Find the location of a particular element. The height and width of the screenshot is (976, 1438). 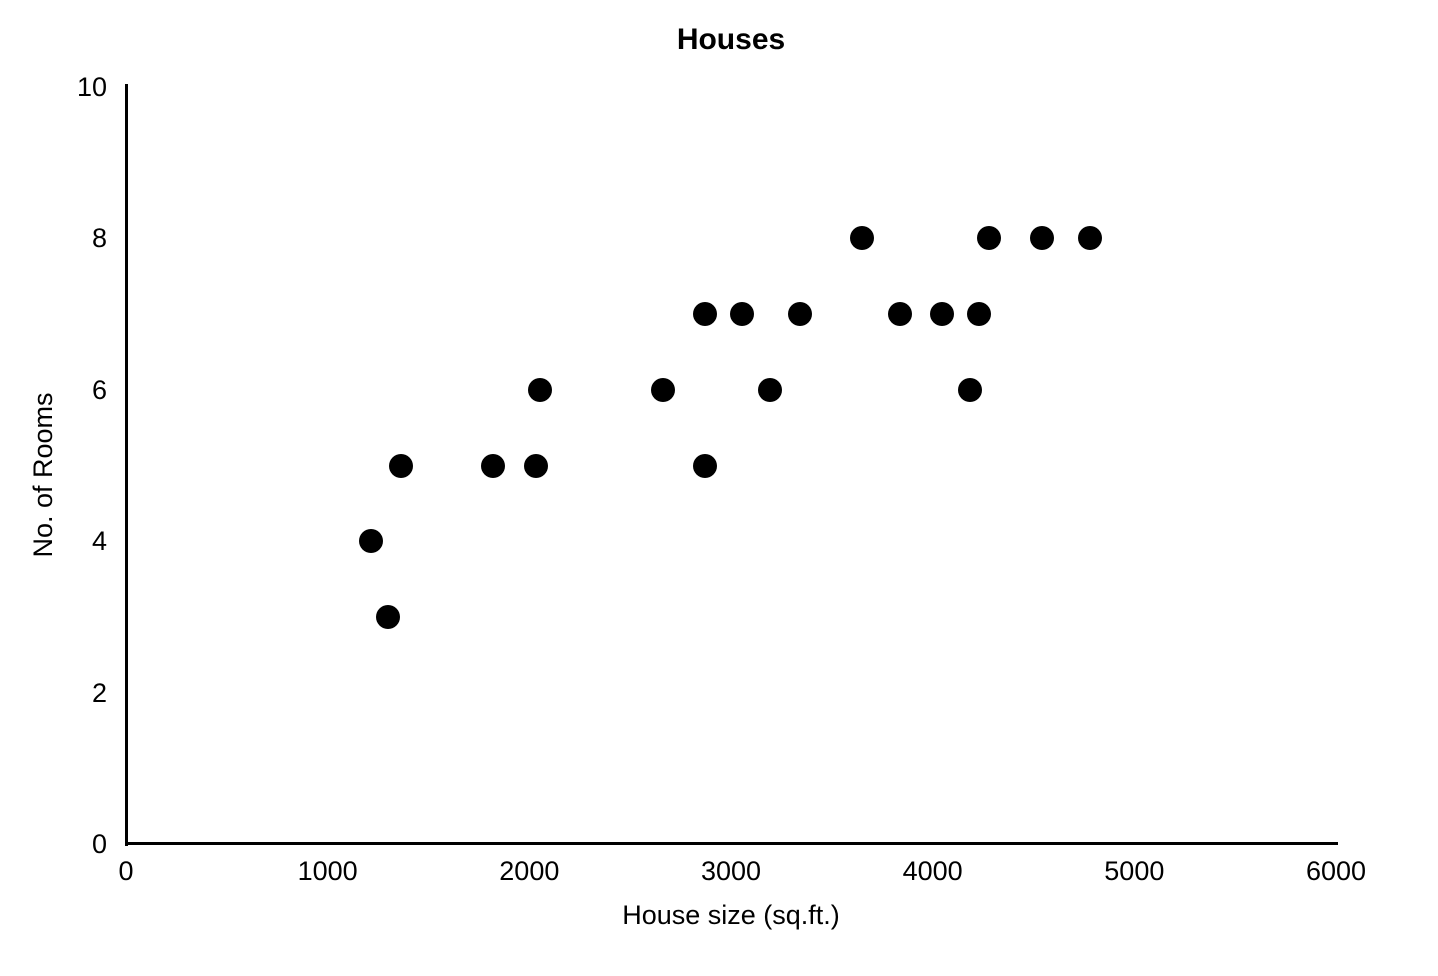

y-tick-label: 8 is located at coordinates (99, 238).